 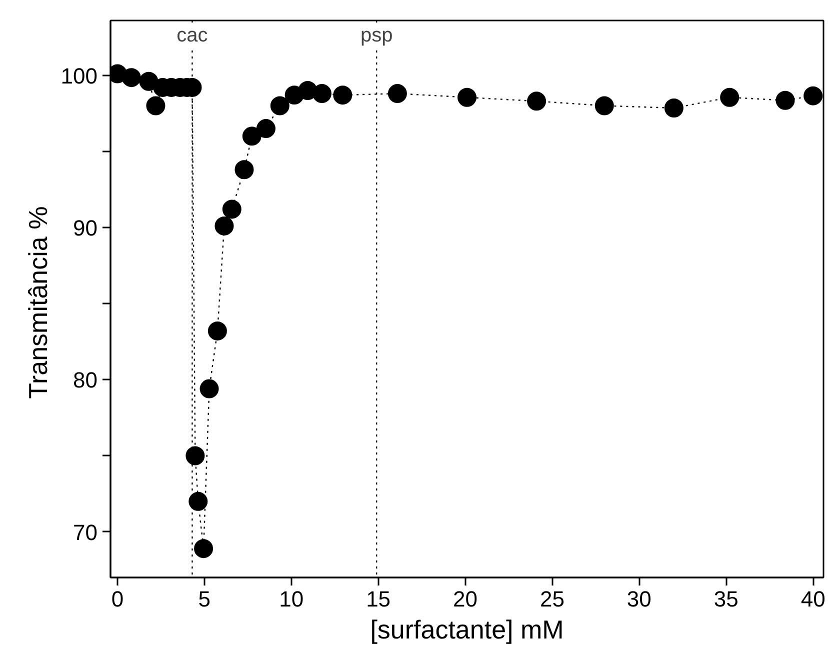 What do you see at coordinates (192, 35) in the screenshot?
I see `ref-line-label: cac` at bounding box center [192, 35].